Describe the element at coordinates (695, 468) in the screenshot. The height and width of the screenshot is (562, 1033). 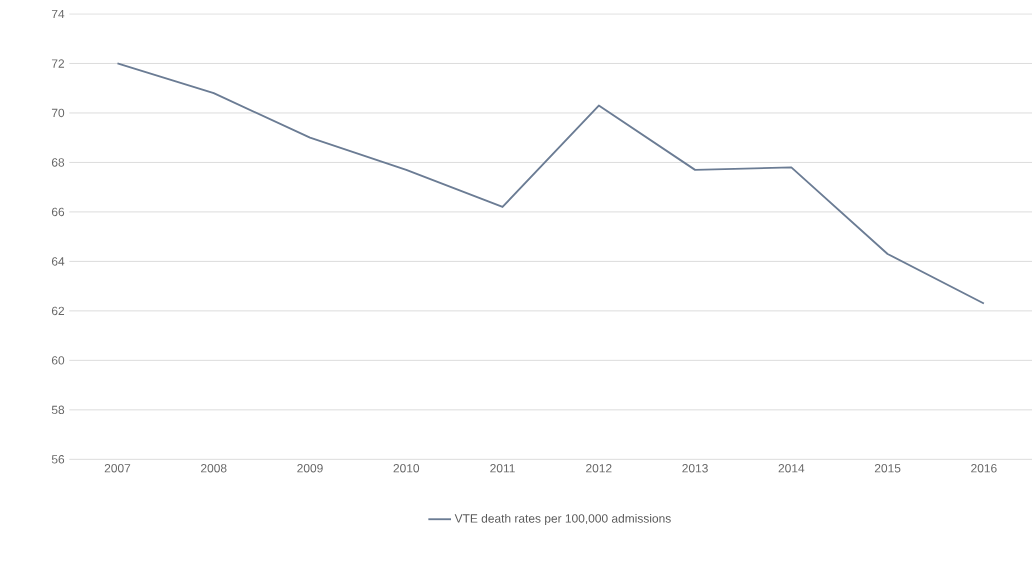
I see `x-tick-label: 2013` at that location.